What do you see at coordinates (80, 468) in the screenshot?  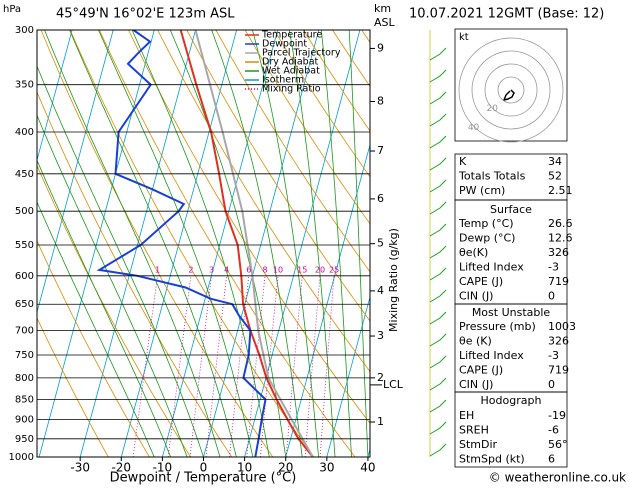 I see `x-tick-label: -30` at bounding box center [80, 468].